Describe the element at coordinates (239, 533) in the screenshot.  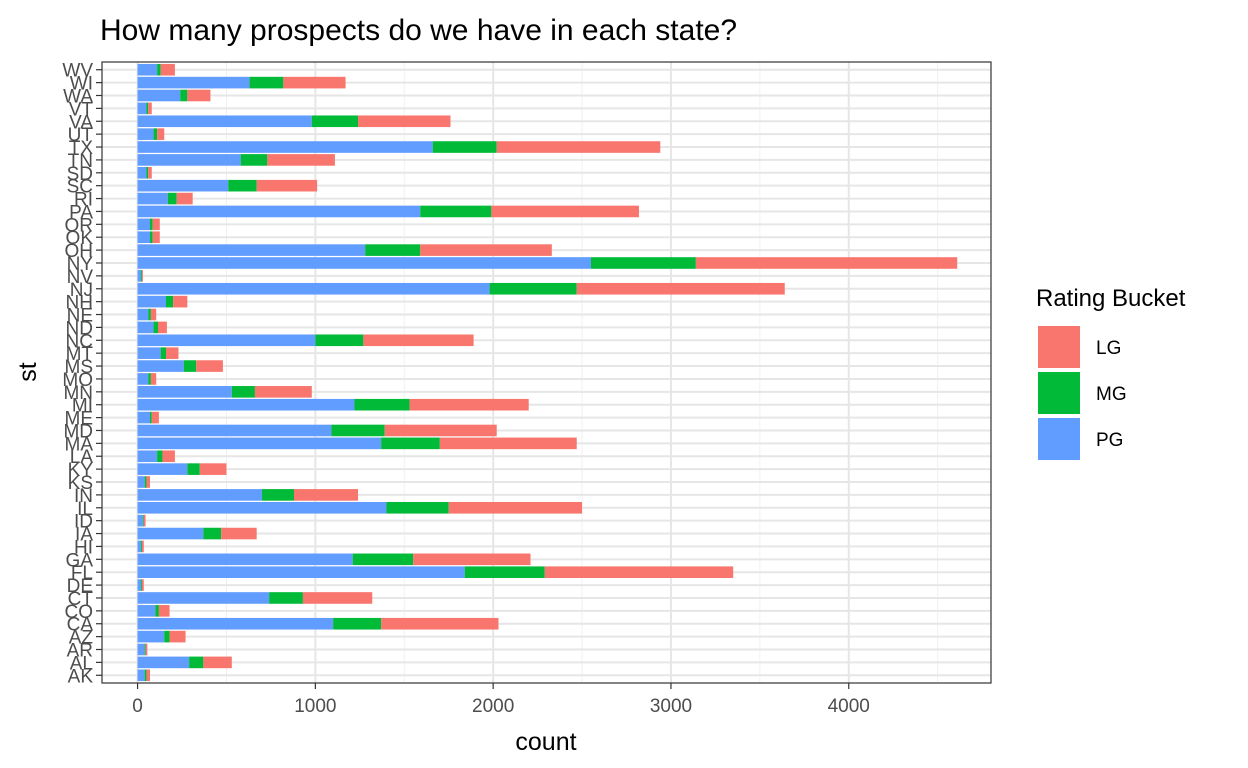
I see `bar-IA-LG` at that location.